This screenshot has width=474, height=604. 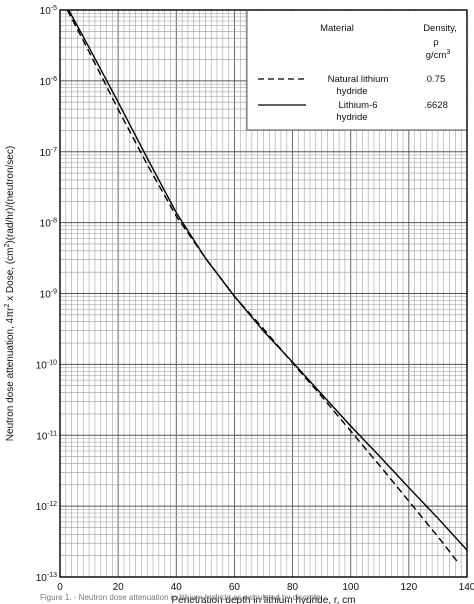 I want to click on x-tick-label: 60, so click(x=235, y=587).